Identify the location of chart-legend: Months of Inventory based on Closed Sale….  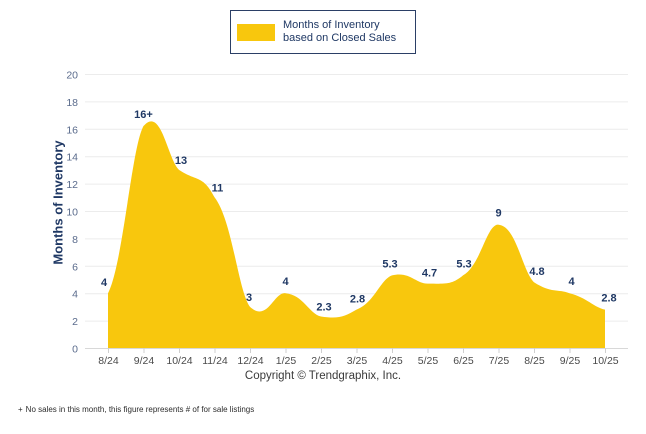
(323, 32).